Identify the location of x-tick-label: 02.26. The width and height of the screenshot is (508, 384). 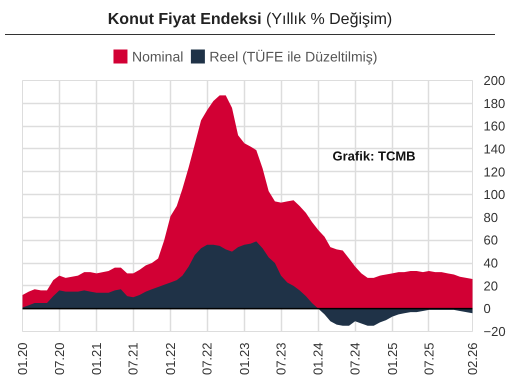
(472, 359).